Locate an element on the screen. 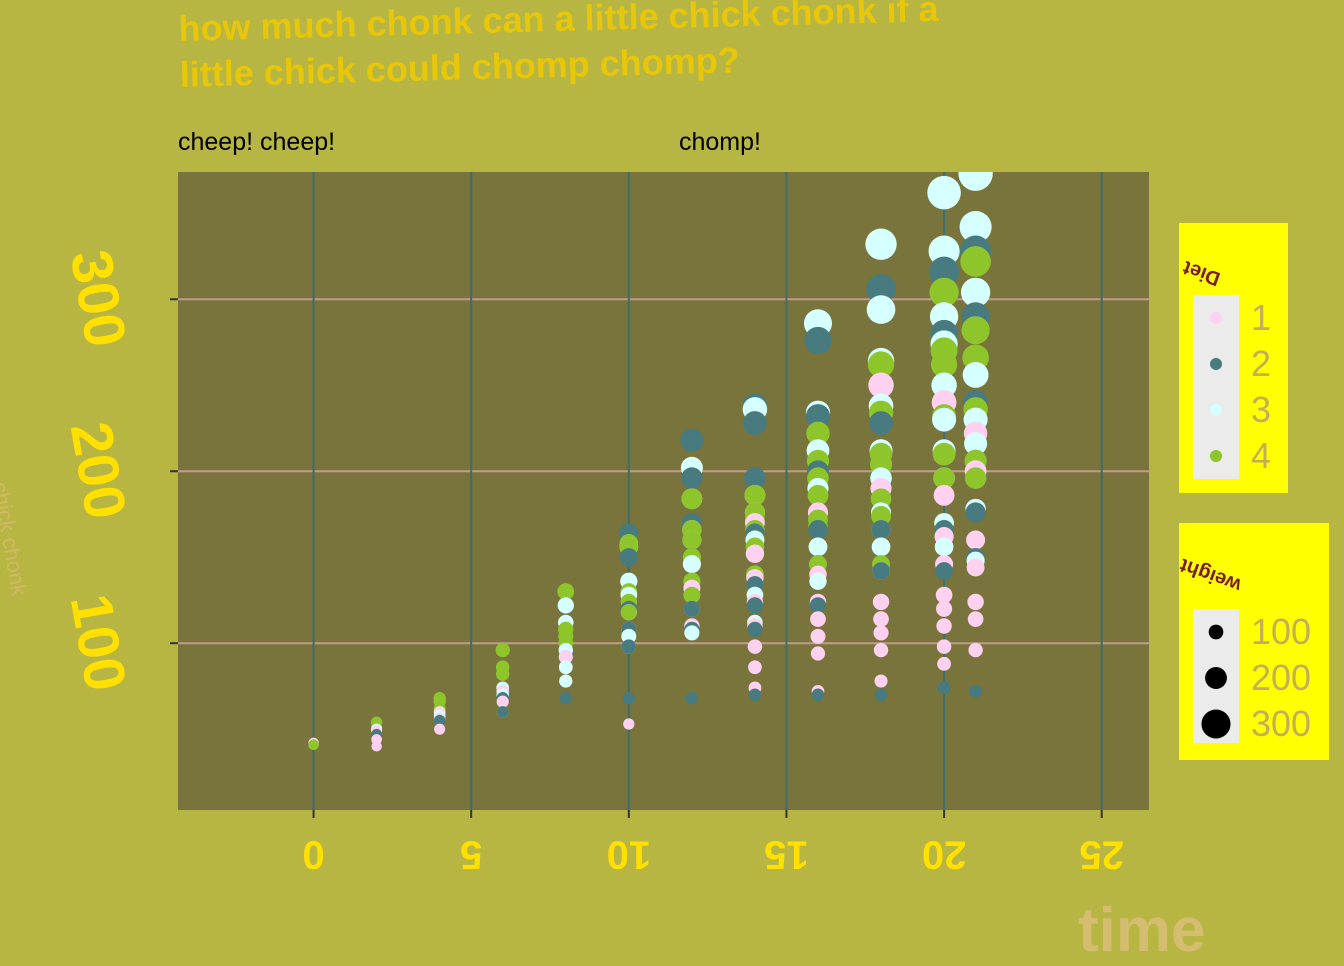 The image size is (1344, 966). x-tick-label-0: 0 is located at coordinates (313, 854).